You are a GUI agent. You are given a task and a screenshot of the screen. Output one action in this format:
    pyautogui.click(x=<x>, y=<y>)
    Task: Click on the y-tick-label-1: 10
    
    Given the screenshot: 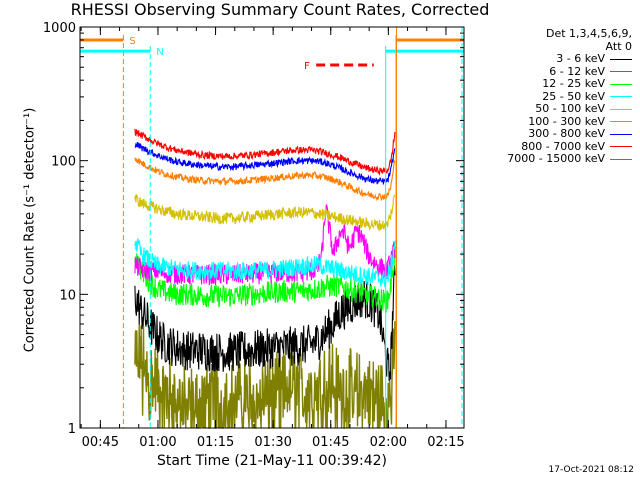 What is the action you would take?
    pyautogui.click(x=67, y=295)
    